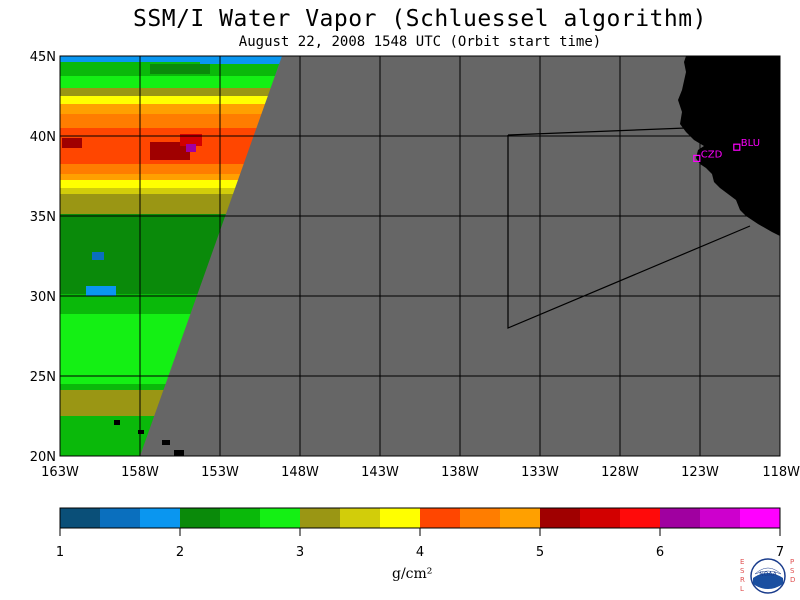 This screenshot has width=800, height=600. I want to click on lon-label: 118W, so click(781, 472).